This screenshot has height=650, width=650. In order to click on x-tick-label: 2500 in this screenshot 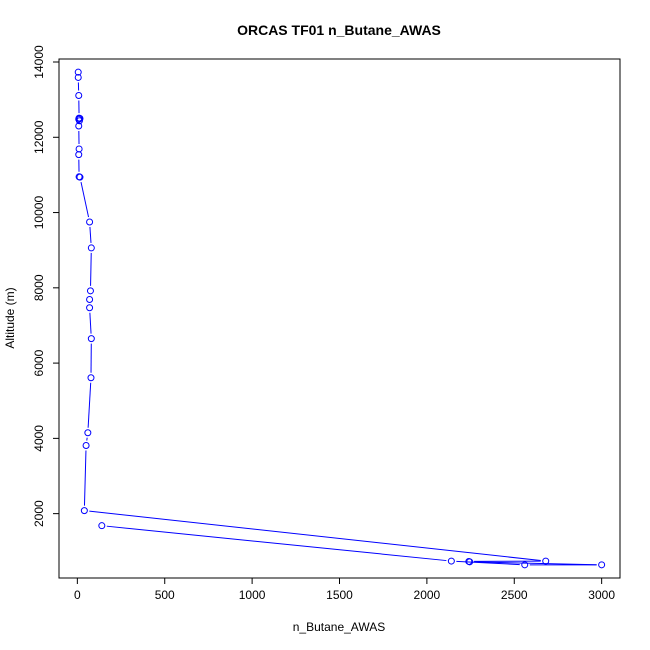, I will do `click(514, 595)`.